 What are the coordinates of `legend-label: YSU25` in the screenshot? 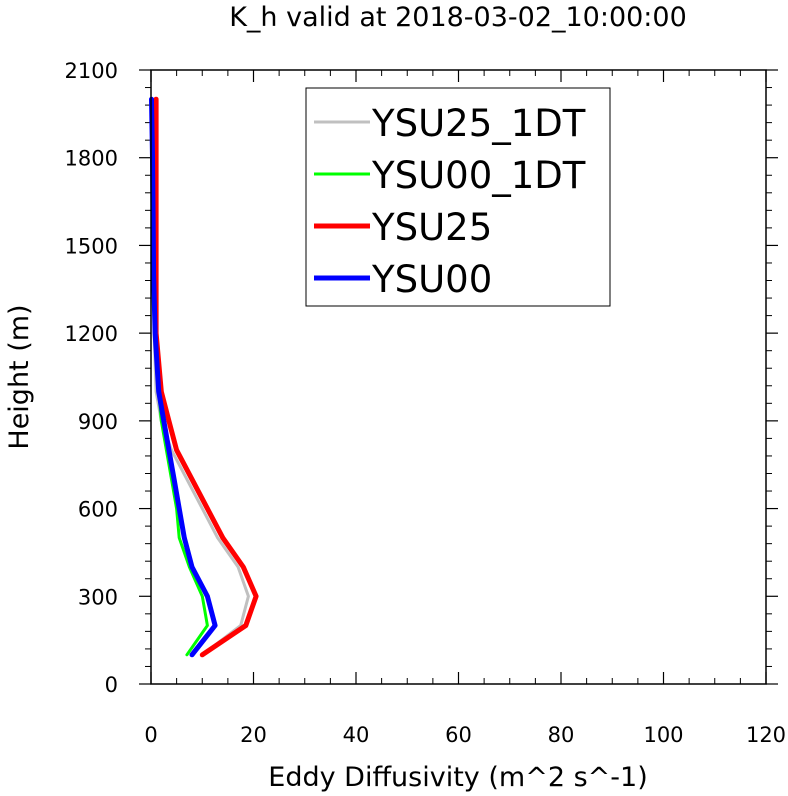 It's located at (431, 227).